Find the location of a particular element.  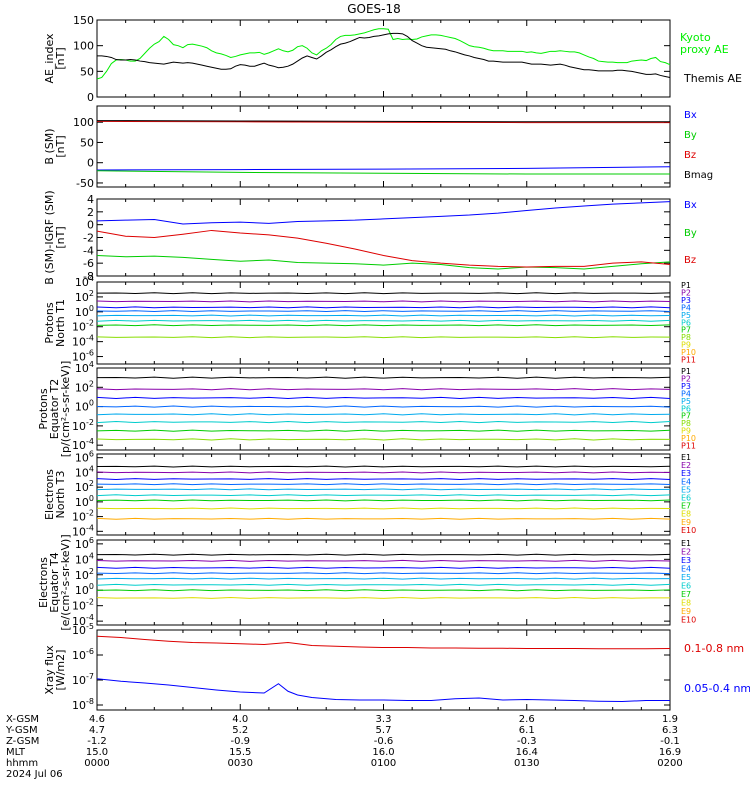

legend-p11: P11 is located at coordinates (688, 360).